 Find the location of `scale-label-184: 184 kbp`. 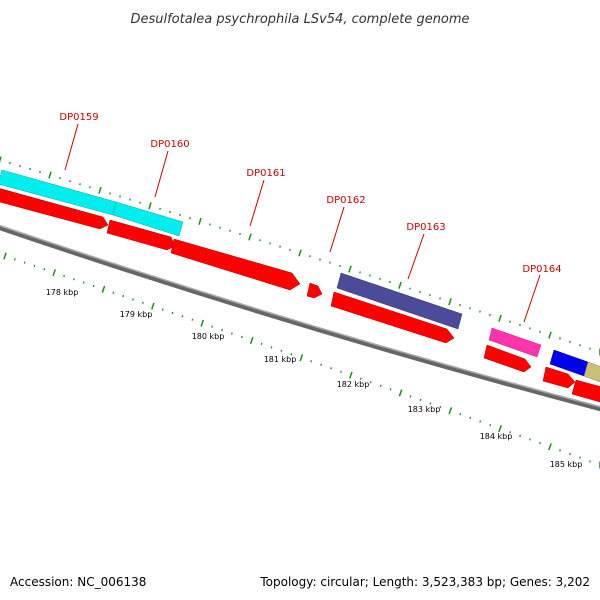

scale-label-184: 184 kbp is located at coordinates (496, 436).